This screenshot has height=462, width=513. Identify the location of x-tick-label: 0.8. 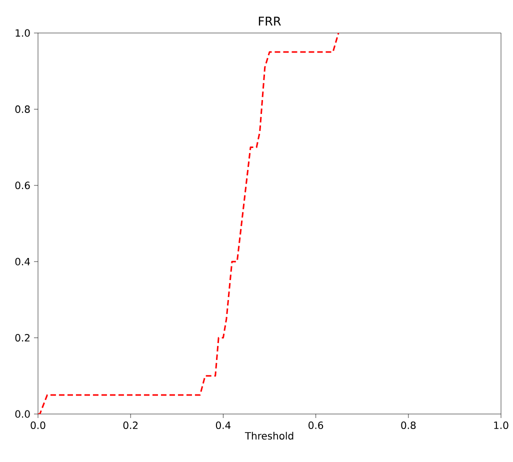
(408, 426).